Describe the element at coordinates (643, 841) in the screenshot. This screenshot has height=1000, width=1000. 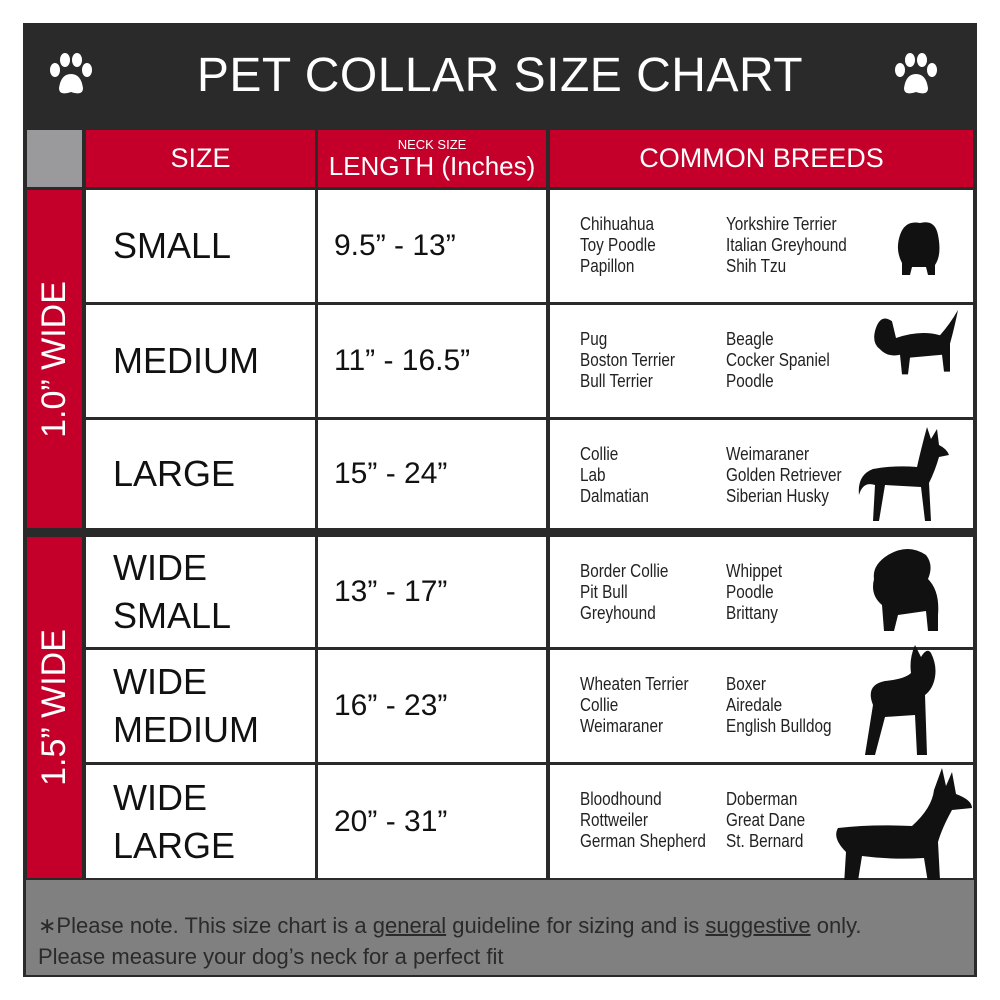
I see `breed-name: German Shepherd` at that location.